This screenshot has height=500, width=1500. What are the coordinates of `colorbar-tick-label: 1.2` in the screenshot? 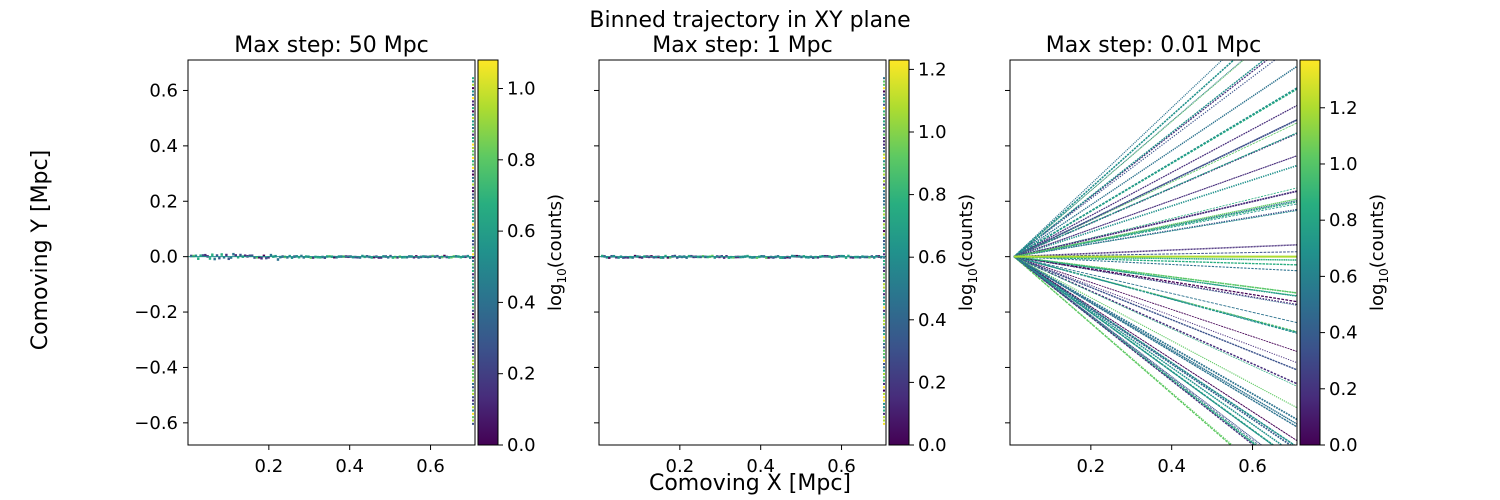 It's located at (1343, 108).